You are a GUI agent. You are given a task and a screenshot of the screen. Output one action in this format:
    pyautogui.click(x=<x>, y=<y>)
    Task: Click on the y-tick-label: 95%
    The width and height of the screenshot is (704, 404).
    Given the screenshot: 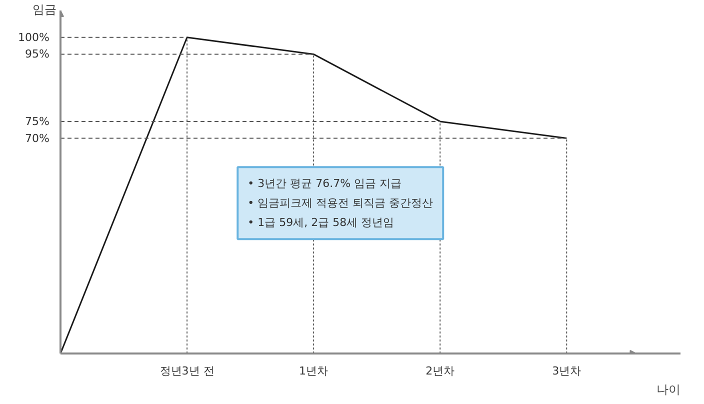 What is the action you would take?
    pyautogui.click(x=37, y=54)
    